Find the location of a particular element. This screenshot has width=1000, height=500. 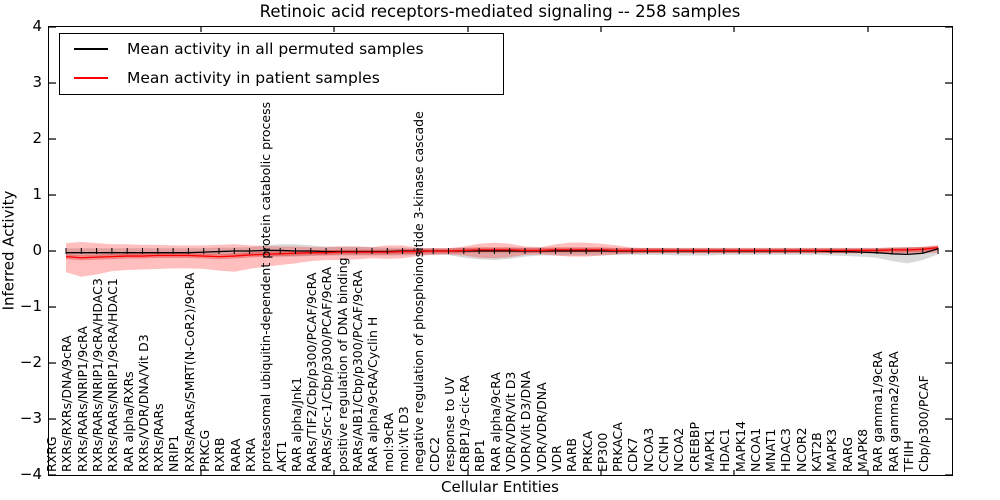

patient-mean-line is located at coordinates (502, 252).